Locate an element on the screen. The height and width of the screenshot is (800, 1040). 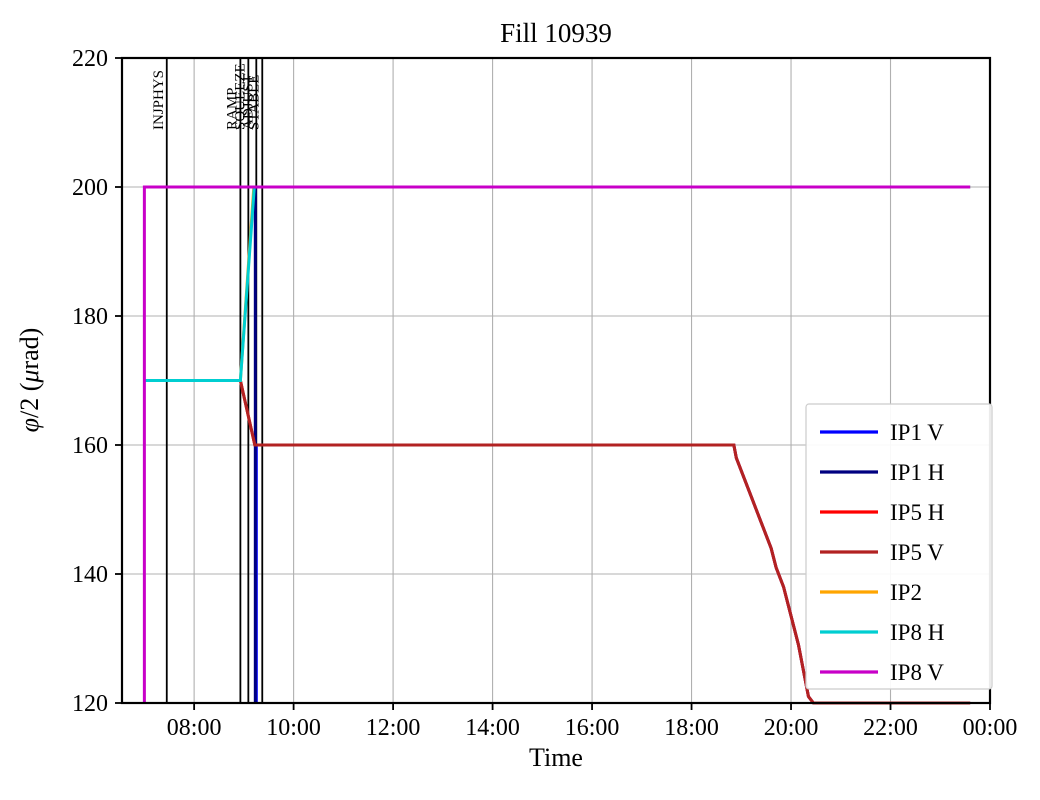
annotation-label-ramp: RAMP is located at coordinates (232, 108).